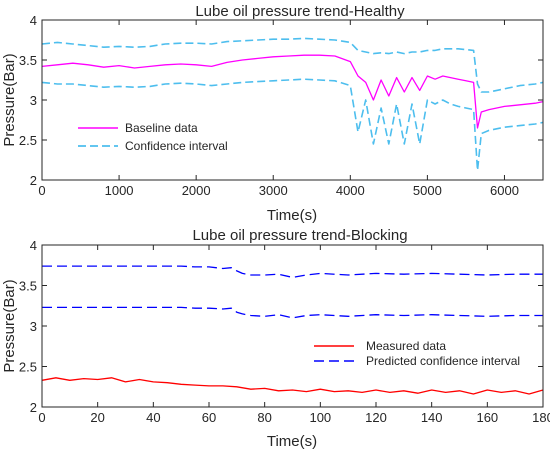  I want to click on x-tick-label: 5000, so click(427, 190).